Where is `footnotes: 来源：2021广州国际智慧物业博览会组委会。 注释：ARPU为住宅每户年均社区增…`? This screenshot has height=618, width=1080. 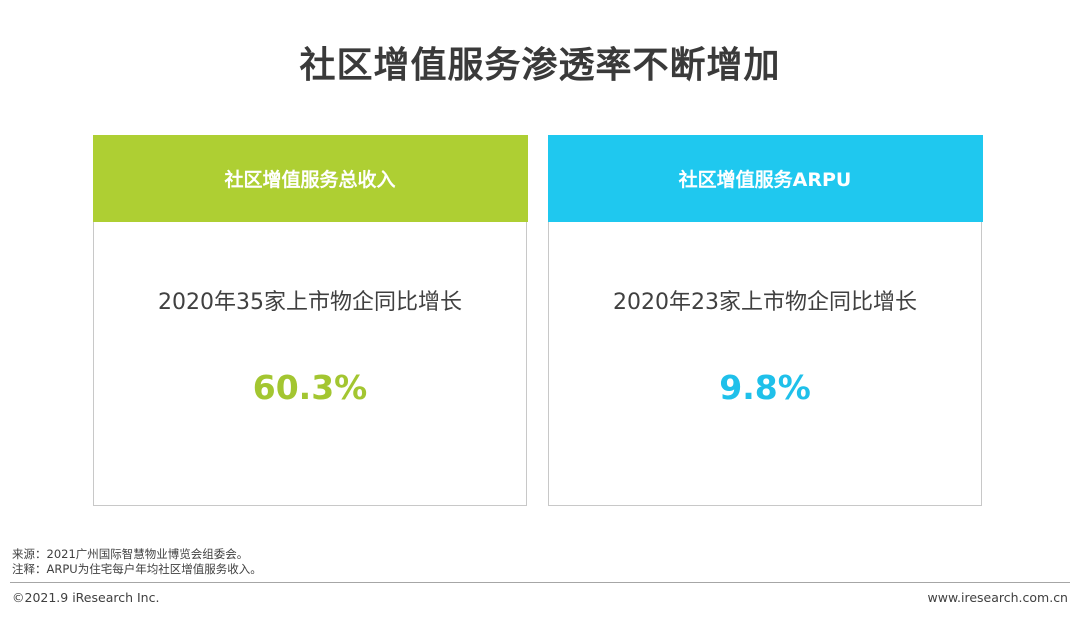 footnotes: 来源：2021广州国际智慧物业博览会组委会。 注释：ARPU为住宅每户年均社区增… is located at coordinates (137, 562).